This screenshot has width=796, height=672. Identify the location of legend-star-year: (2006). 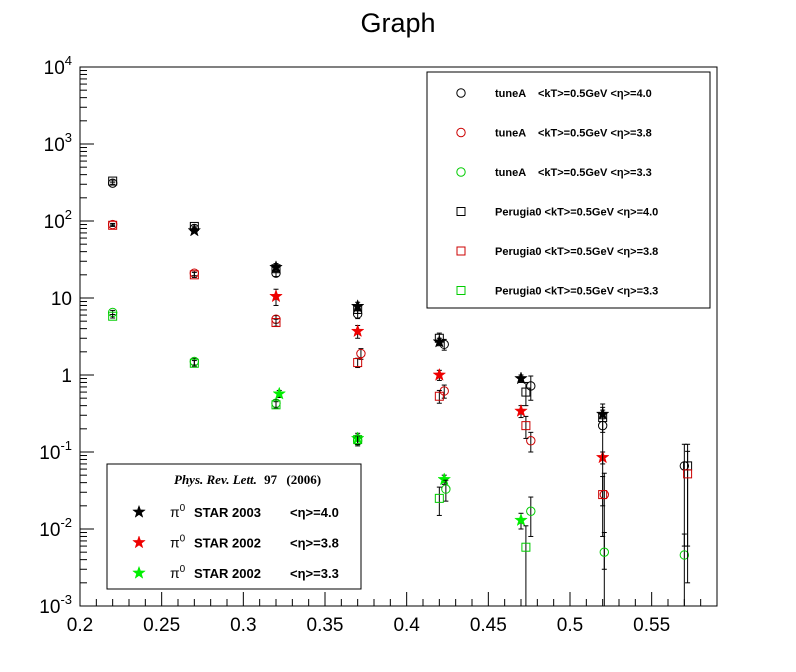
(303, 479).